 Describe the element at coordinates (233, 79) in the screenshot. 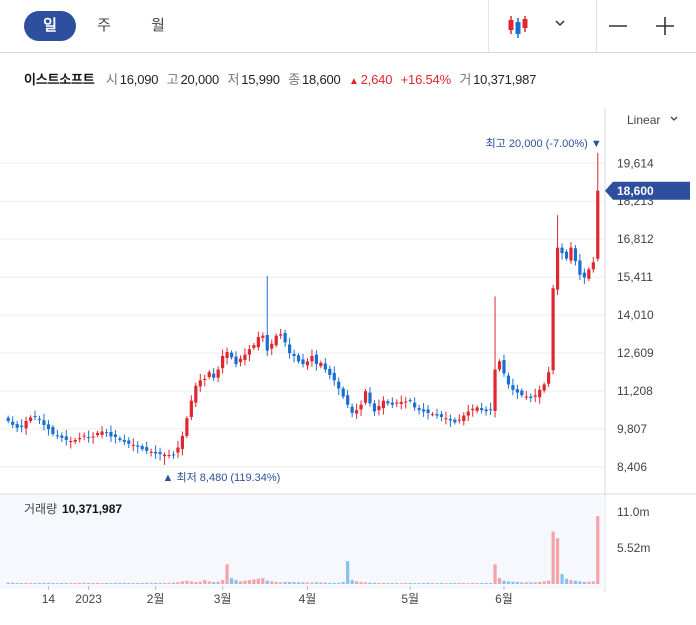

I see `low-label: 저` at that location.